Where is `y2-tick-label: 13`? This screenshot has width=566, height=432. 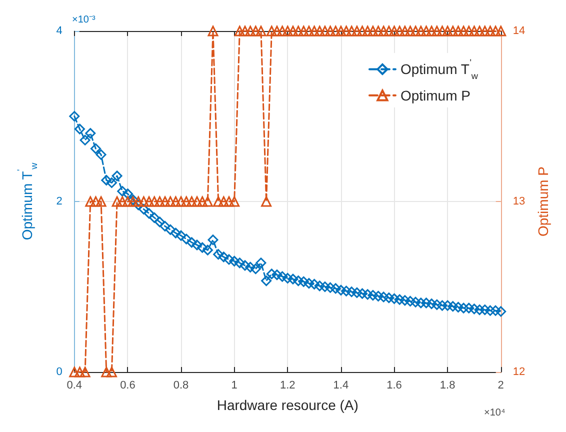
y2-tick-label: 13 is located at coordinates (519, 202).